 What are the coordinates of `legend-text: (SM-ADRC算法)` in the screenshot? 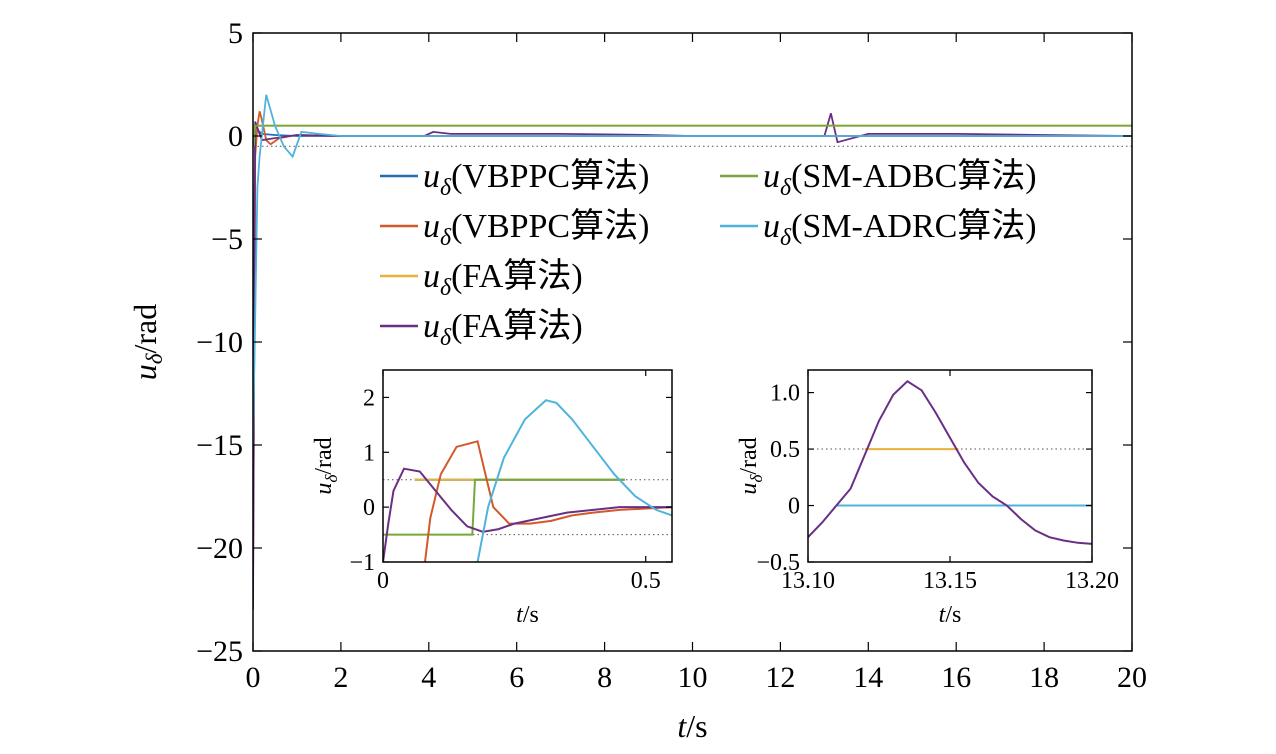 It's located at (914, 226).